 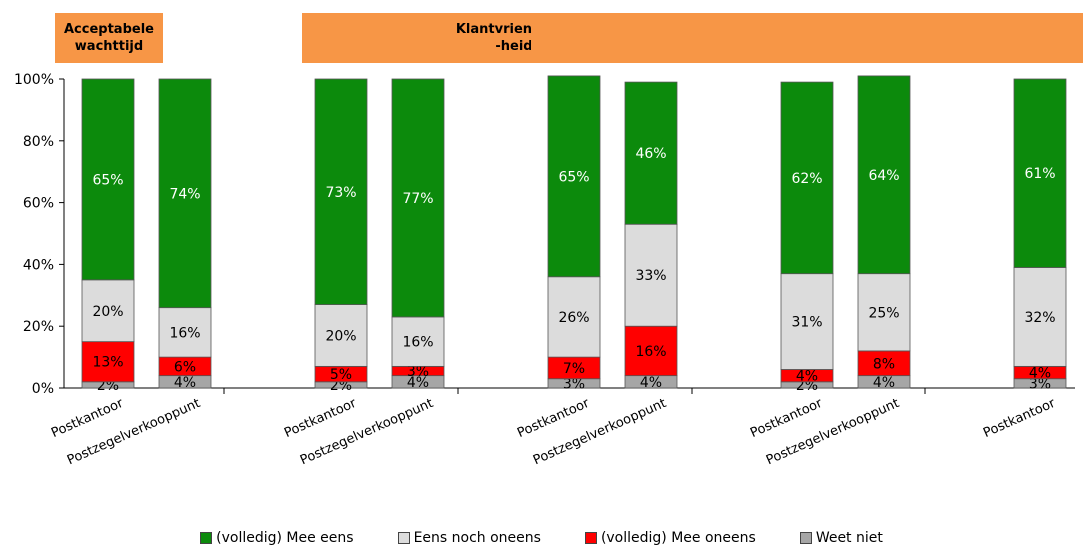 What do you see at coordinates (185, 367) in the screenshot?
I see `bar-value-label: 6%` at bounding box center [185, 367].